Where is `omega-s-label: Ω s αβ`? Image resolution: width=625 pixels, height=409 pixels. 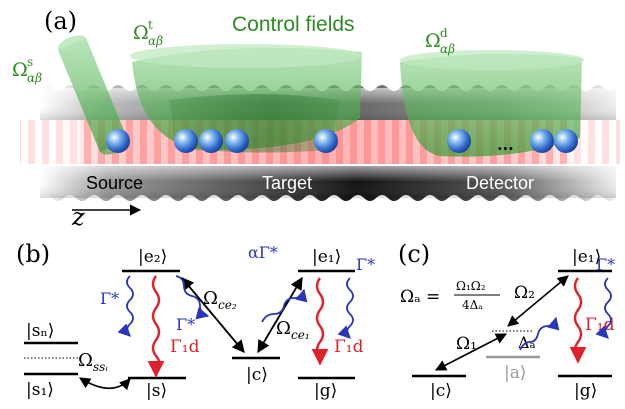 omega-s-label: Ω s αβ is located at coordinates (27, 70).